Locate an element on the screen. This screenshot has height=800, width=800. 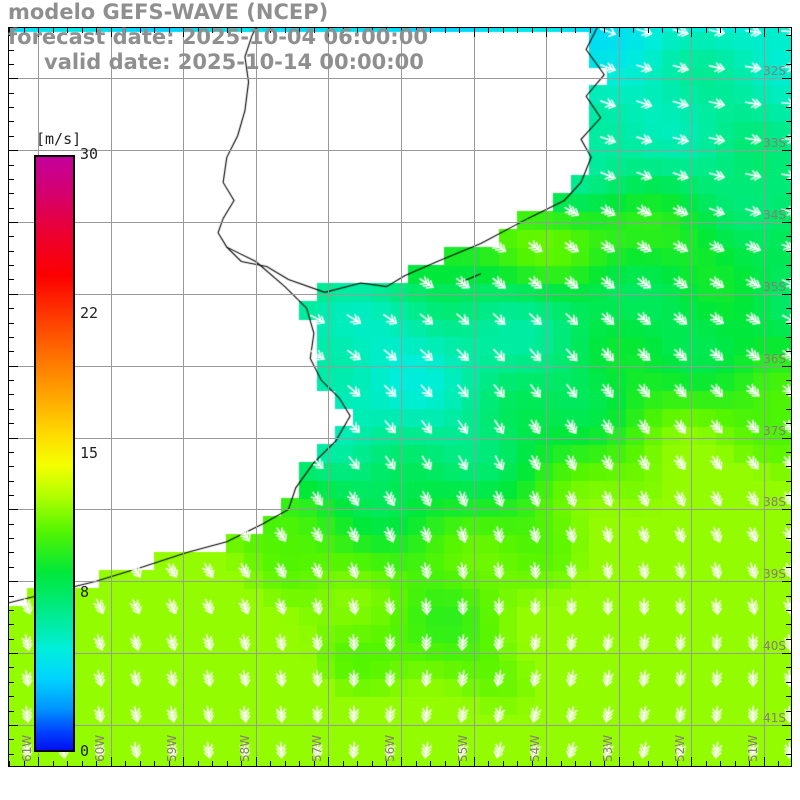
longitude-label-58w: 58W is located at coordinates (244, 748).